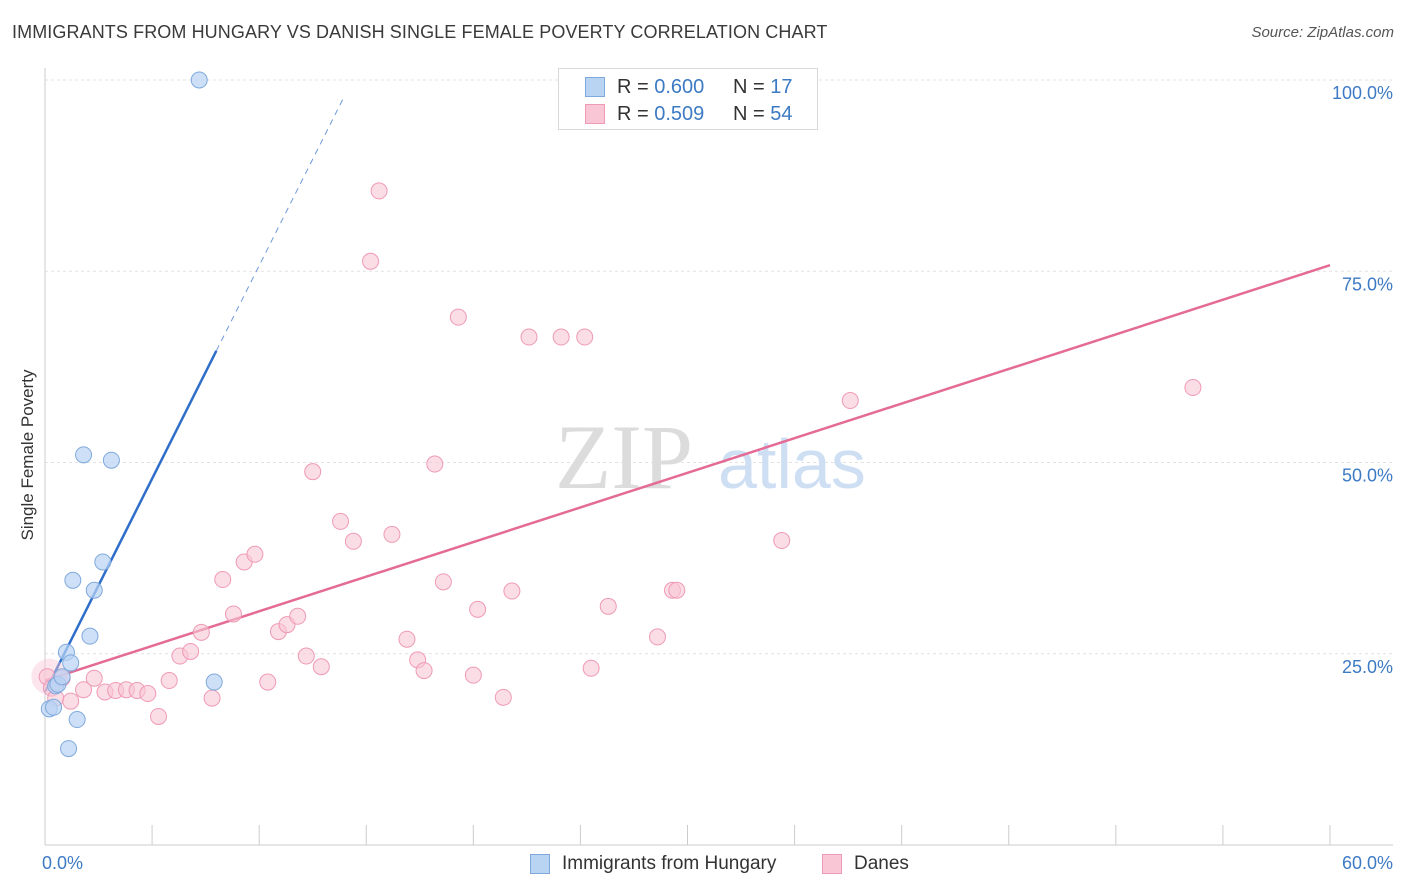 The image size is (1406, 892). Describe the element at coordinates (688, 99) in the screenshot. I see `legend-stats: R = 0.600 N = 17 R = 0.509 N = 54` at that location.